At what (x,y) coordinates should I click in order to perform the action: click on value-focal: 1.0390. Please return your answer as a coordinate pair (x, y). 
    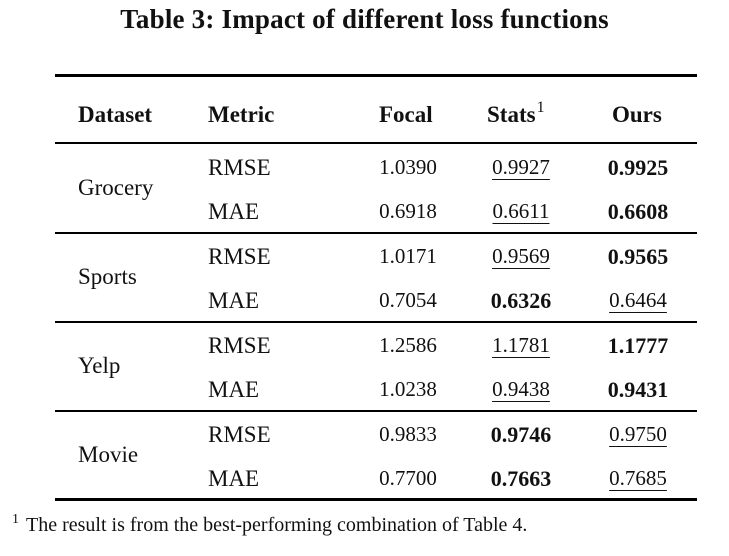
    Looking at the image, I should click on (408, 167).